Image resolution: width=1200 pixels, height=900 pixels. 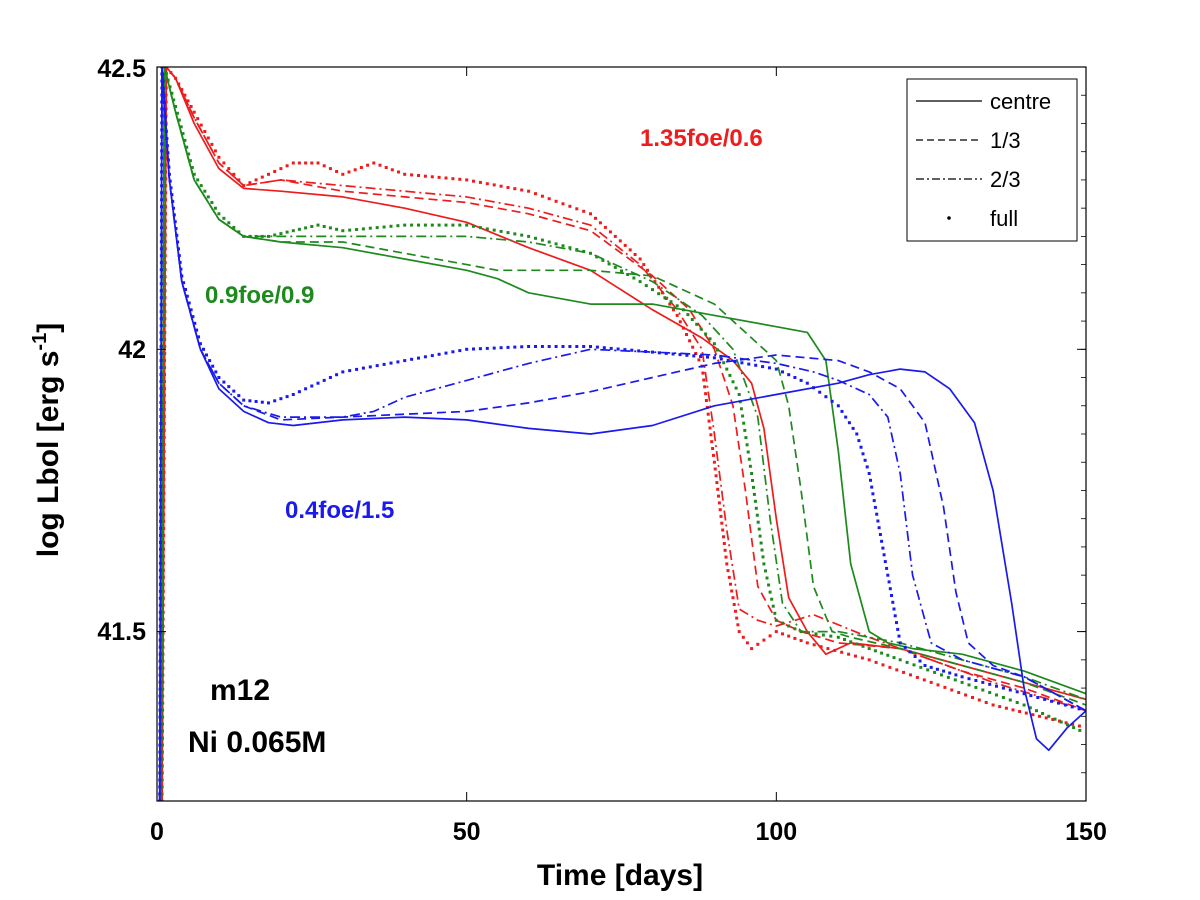 What do you see at coordinates (1005, 140) in the screenshot?
I see `legend-label: 1/3` at bounding box center [1005, 140].